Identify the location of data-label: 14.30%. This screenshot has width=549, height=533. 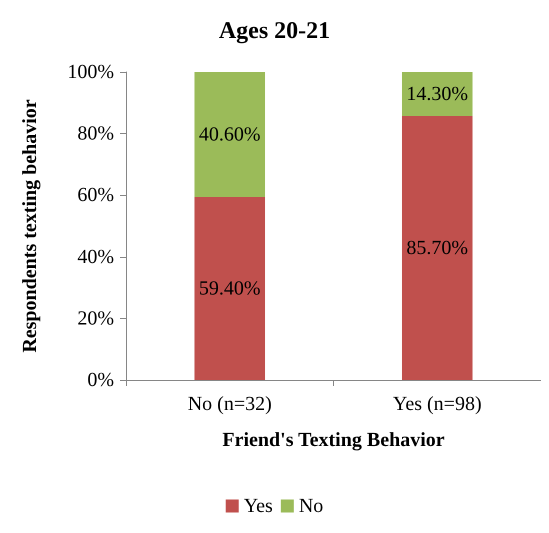
(437, 94).